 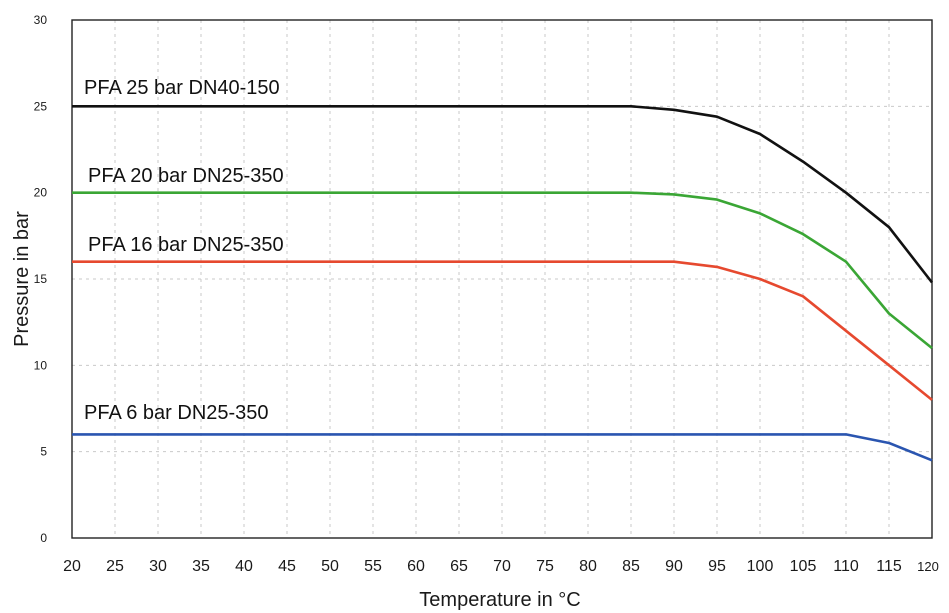 I want to click on series-label: PFA 16 bar DN25-350, so click(x=186, y=245).